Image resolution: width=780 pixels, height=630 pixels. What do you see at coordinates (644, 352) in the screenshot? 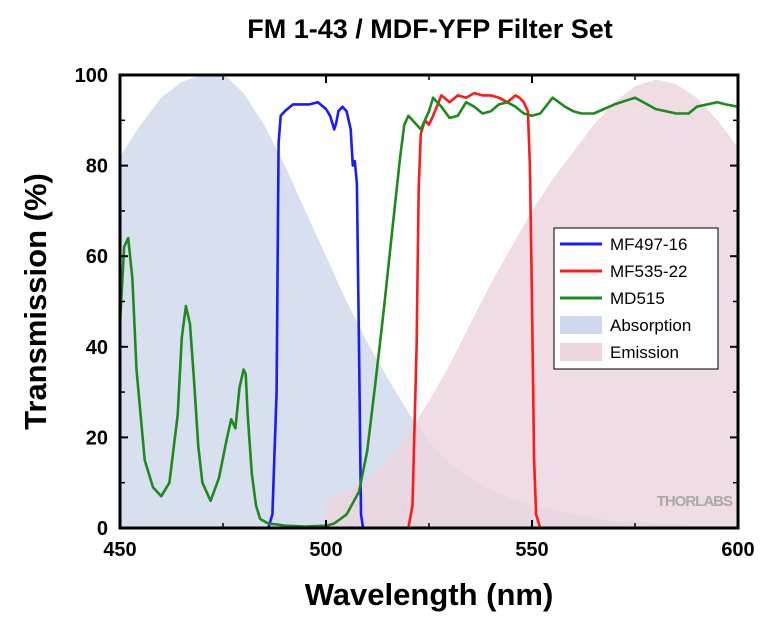
I see `legend-label: Emission` at bounding box center [644, 352].